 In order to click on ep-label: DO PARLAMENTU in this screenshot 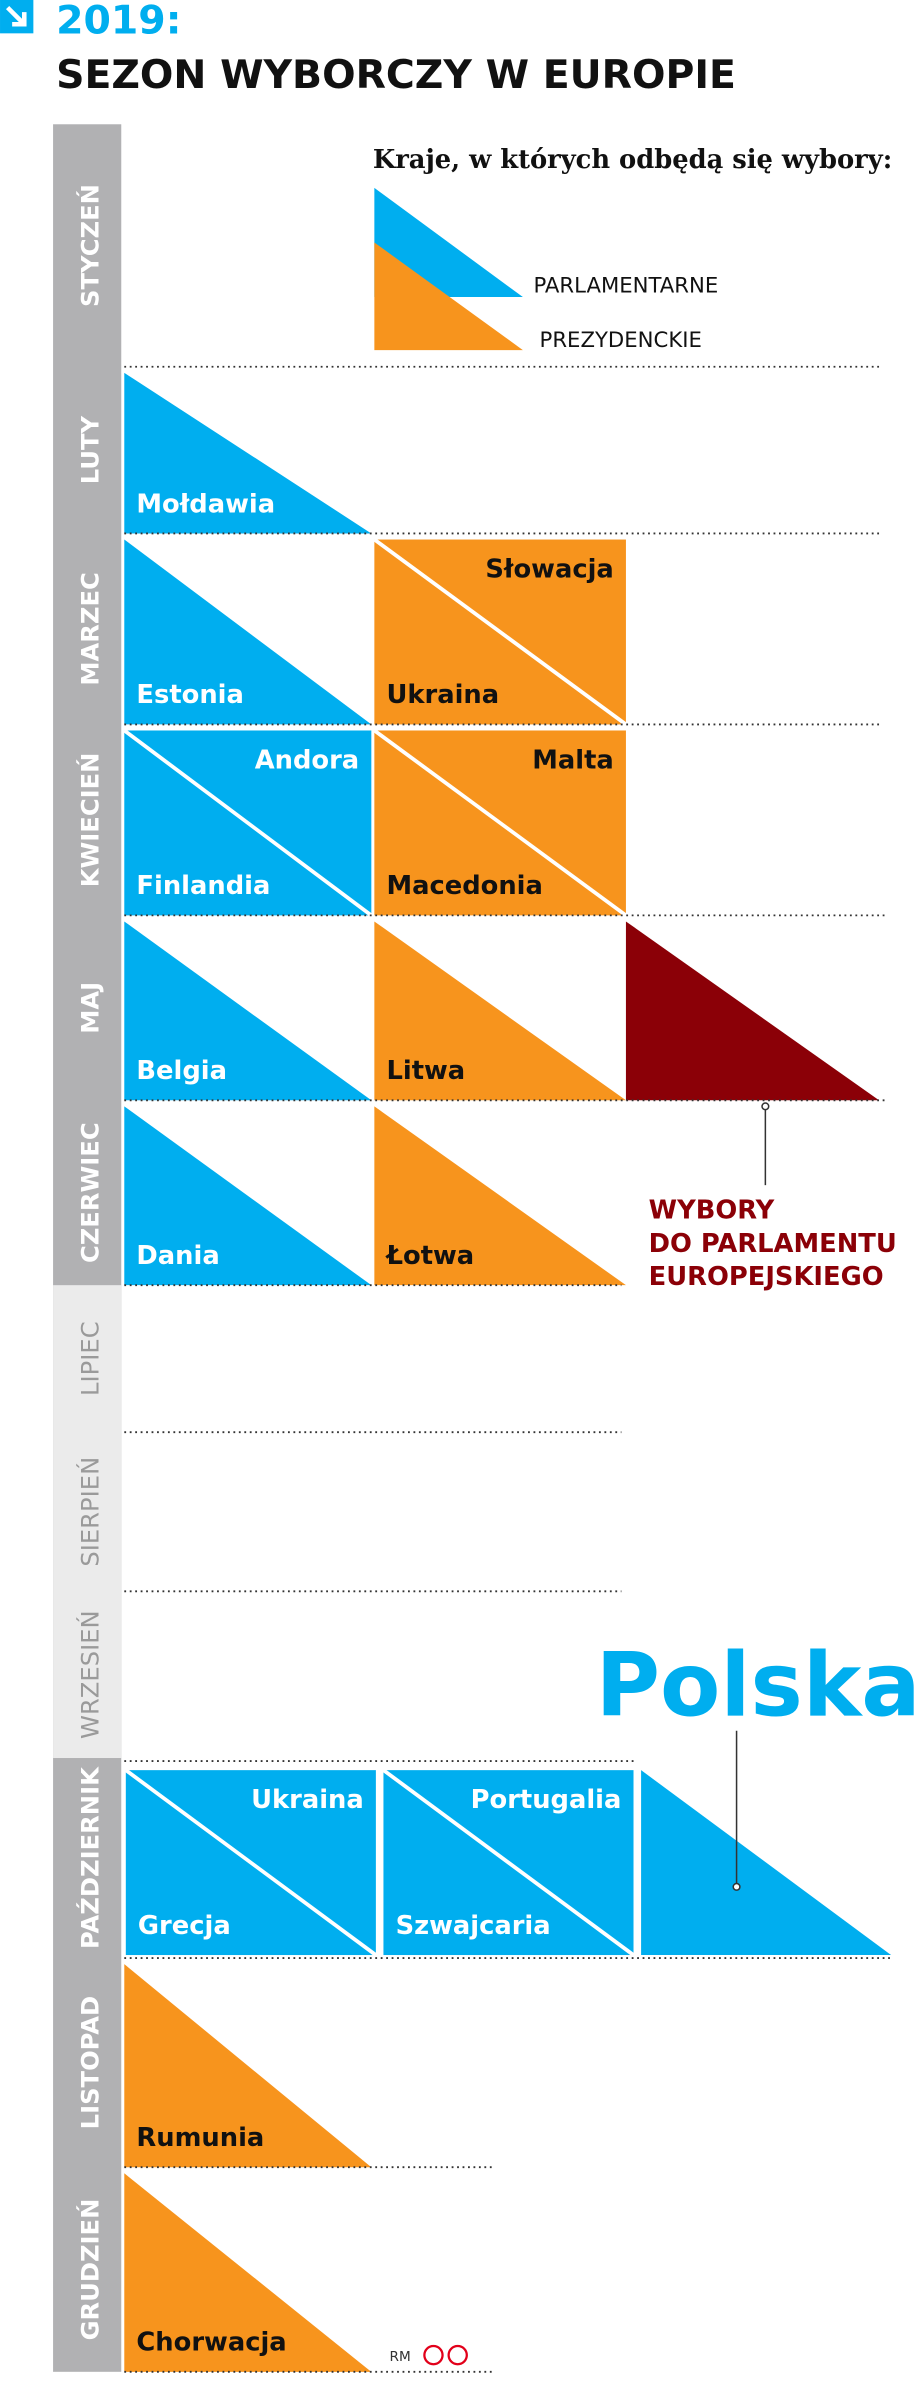, I will do `click(773, 1244)`.